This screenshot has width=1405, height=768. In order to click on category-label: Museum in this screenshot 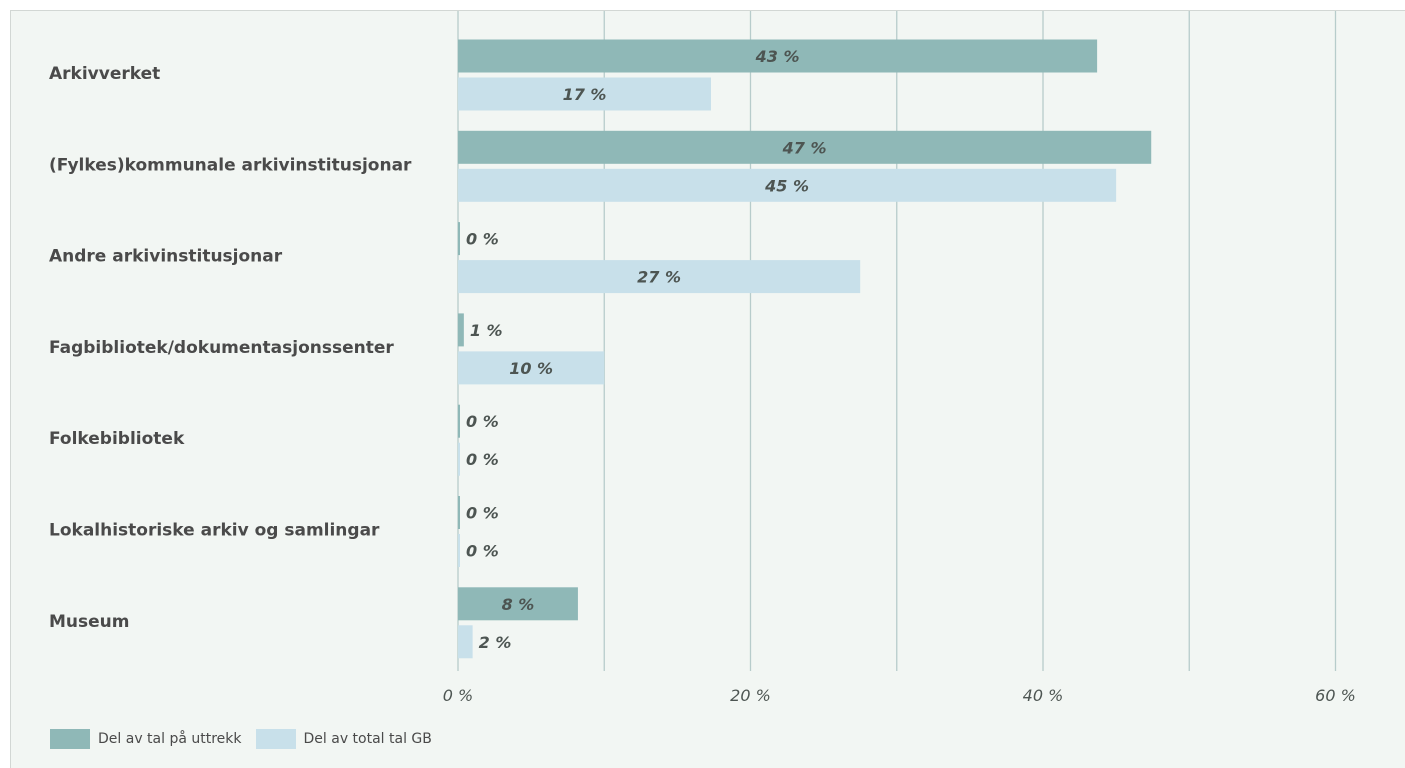, I will do `click(89, 622)`.